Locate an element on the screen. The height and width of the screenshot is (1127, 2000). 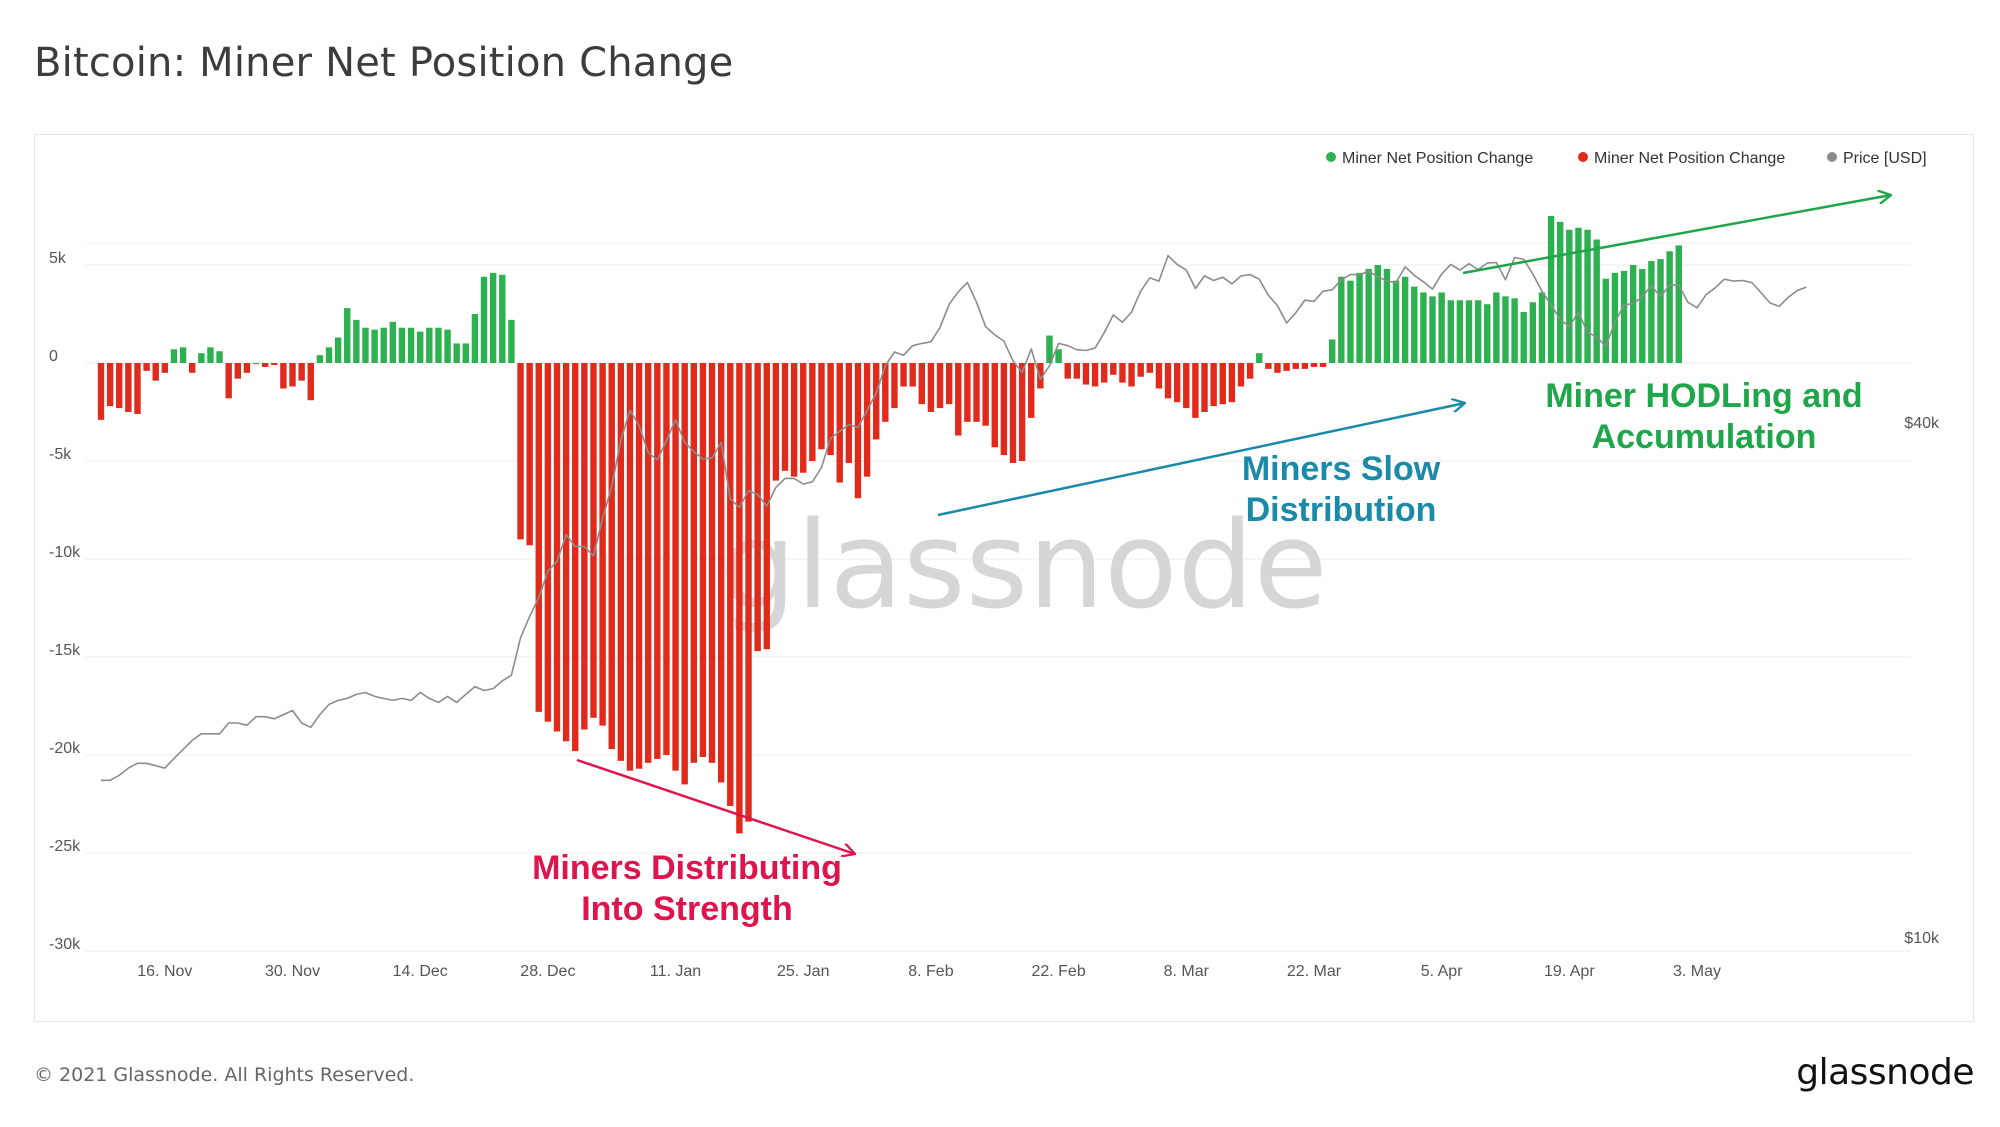
x-tick-label: 5. Apr is located at coordinates (1442, 971).